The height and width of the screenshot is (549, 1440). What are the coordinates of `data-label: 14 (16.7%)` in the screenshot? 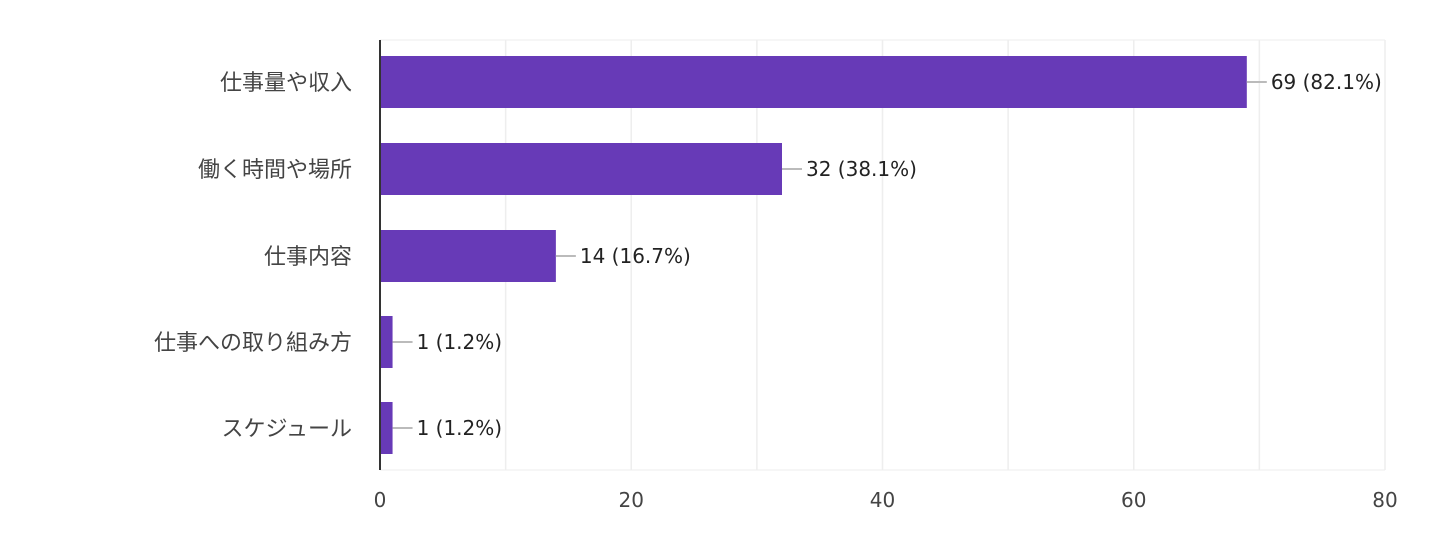 It's located at (635, 256).